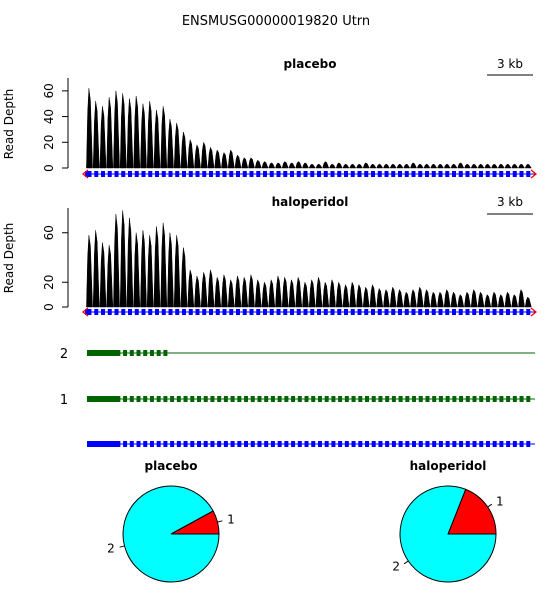 The image size is (553, 598). What do you see at coordinates (49, 116) in the screenshot?
I see `y-tick-label: 40` at bounding box center [49, 116].